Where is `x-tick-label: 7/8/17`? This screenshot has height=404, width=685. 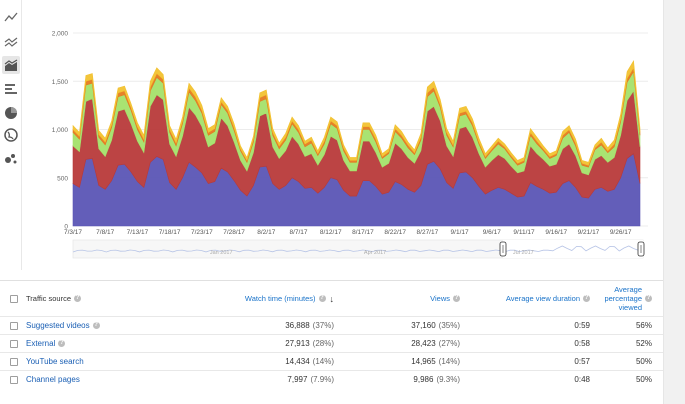 x-tick-label: 7/8/17 is located at coordinates (105, 232).